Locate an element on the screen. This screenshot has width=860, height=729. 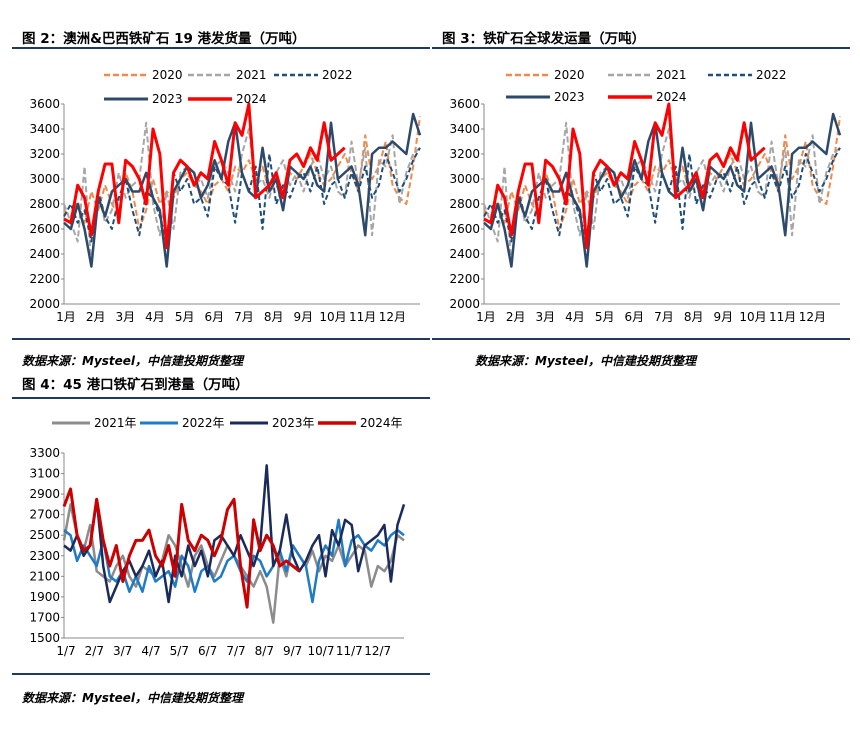
series-line-2024年 is located at coordinates (181, 548).